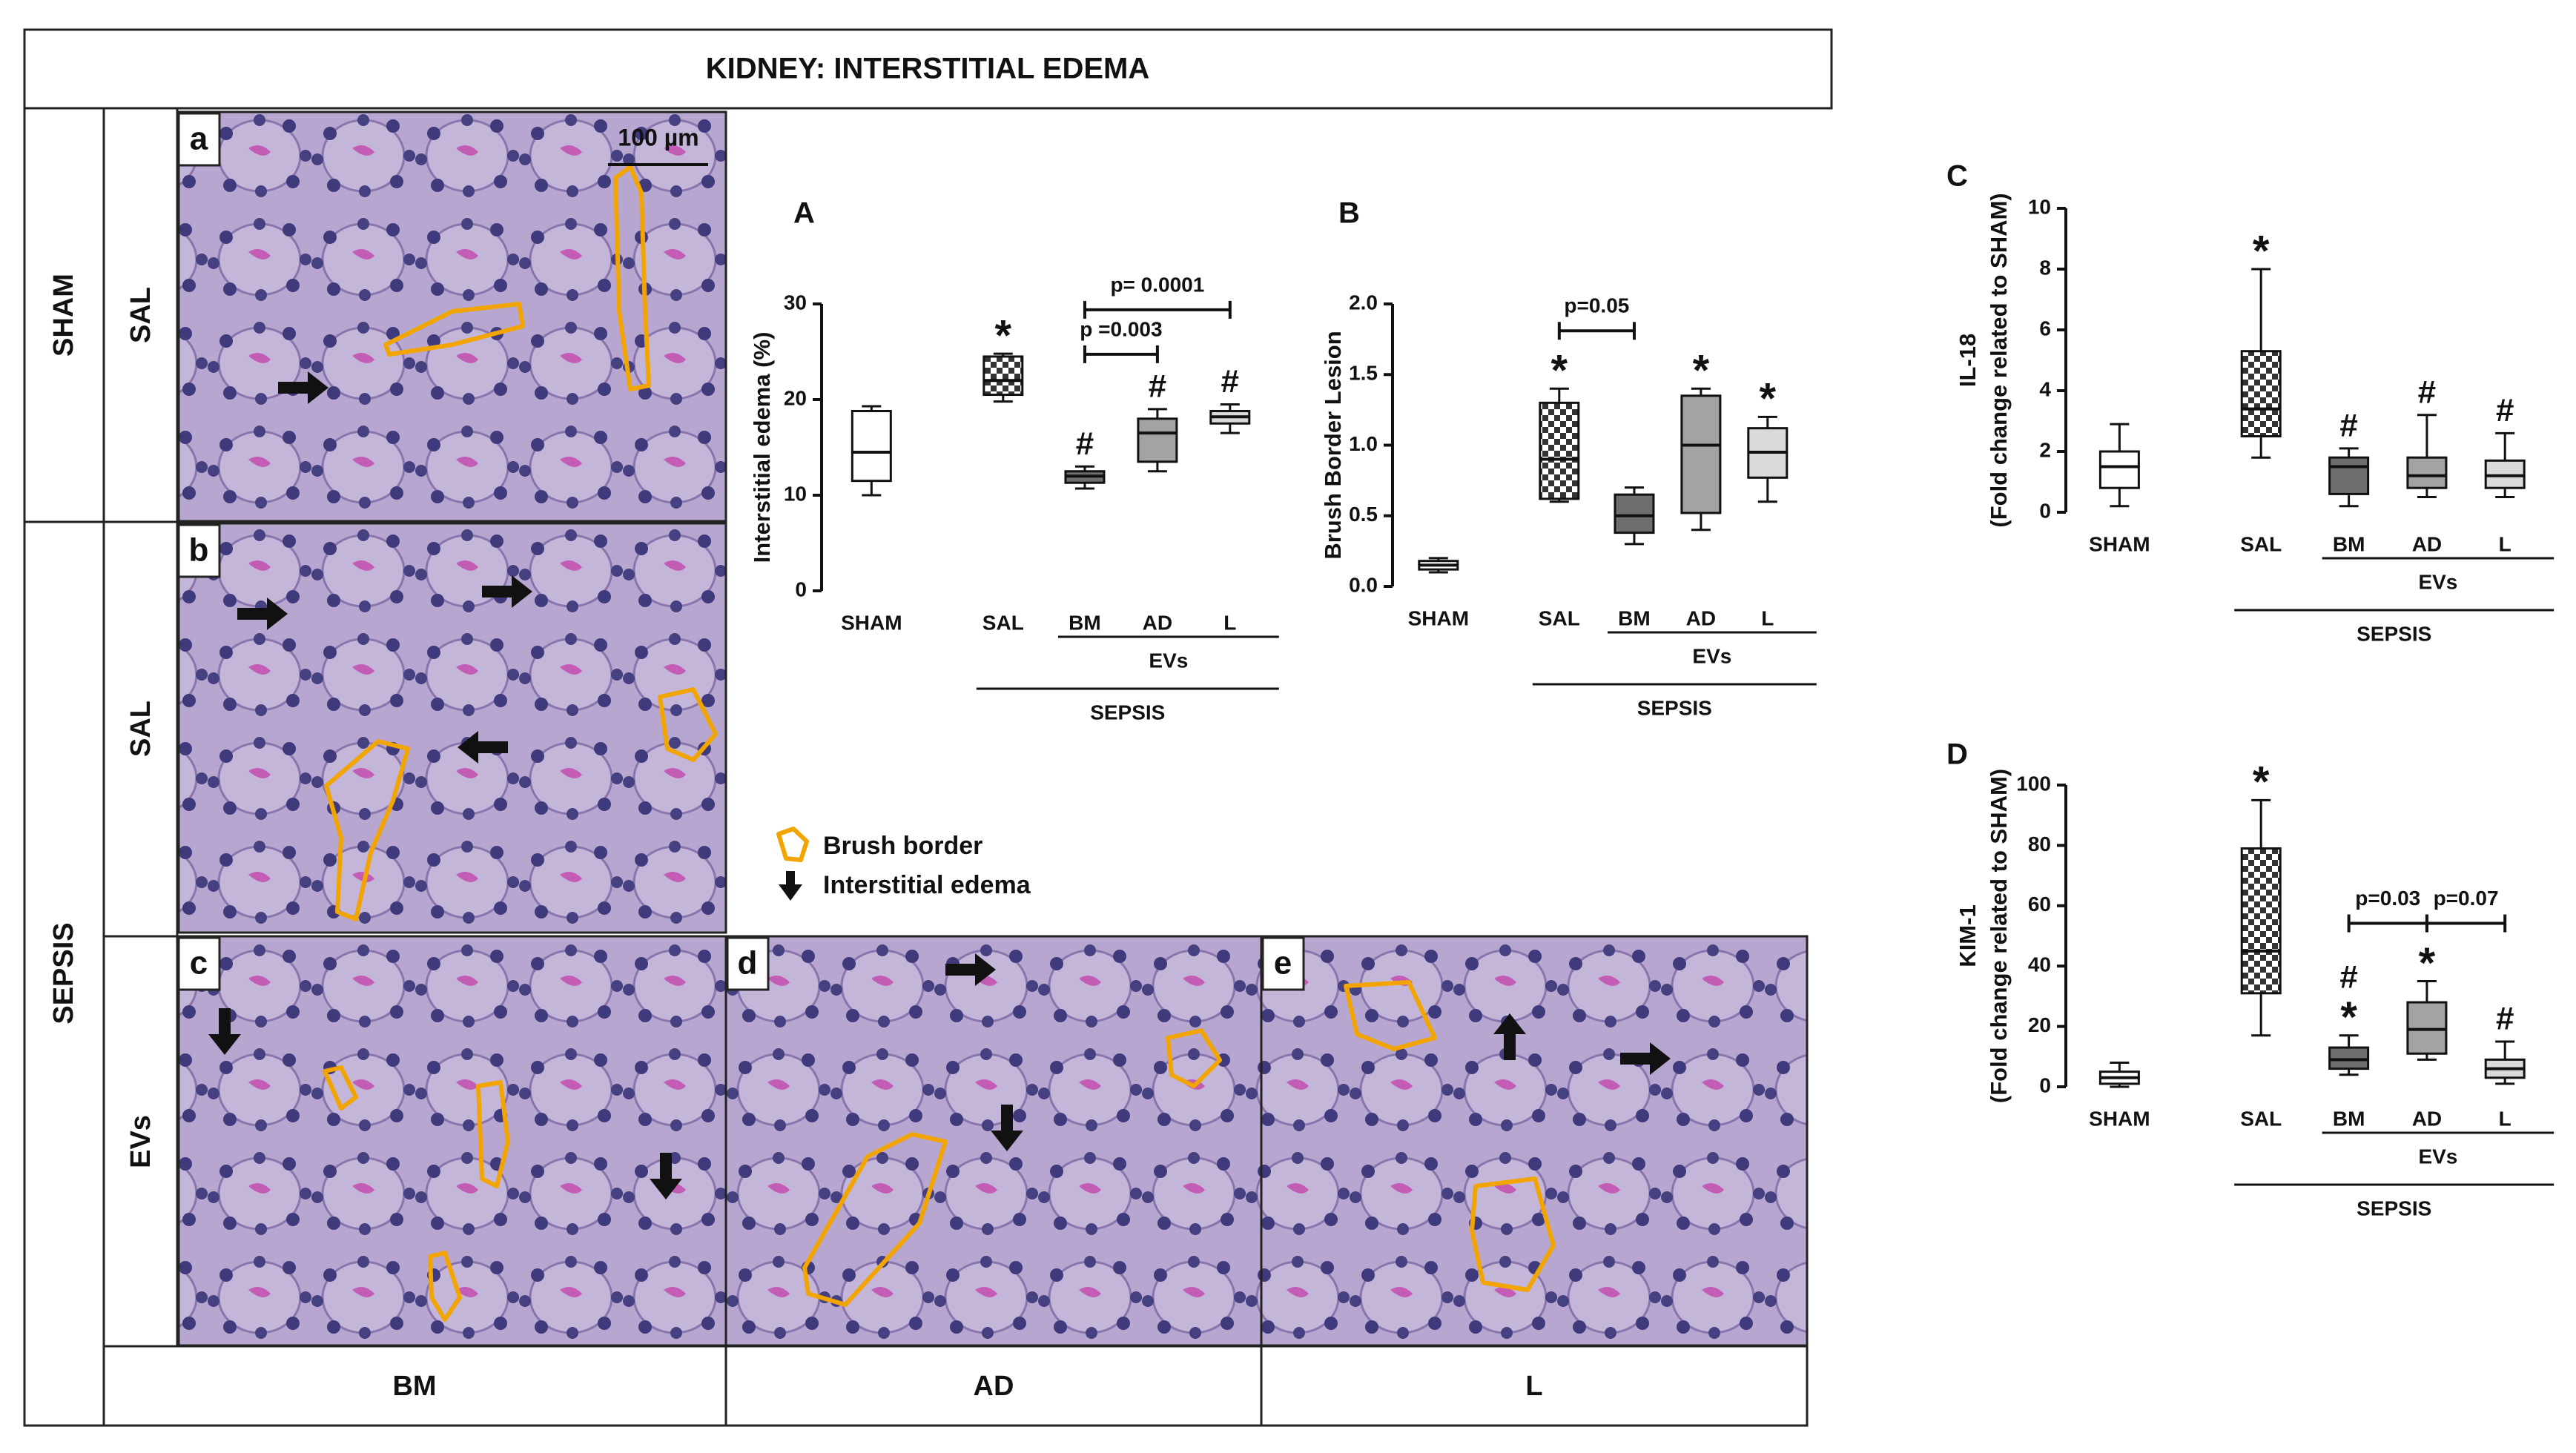 Image resolution: width=2576 pixels, height=1453 pixels. I want to click on image-label: e, so click(1283, 963).